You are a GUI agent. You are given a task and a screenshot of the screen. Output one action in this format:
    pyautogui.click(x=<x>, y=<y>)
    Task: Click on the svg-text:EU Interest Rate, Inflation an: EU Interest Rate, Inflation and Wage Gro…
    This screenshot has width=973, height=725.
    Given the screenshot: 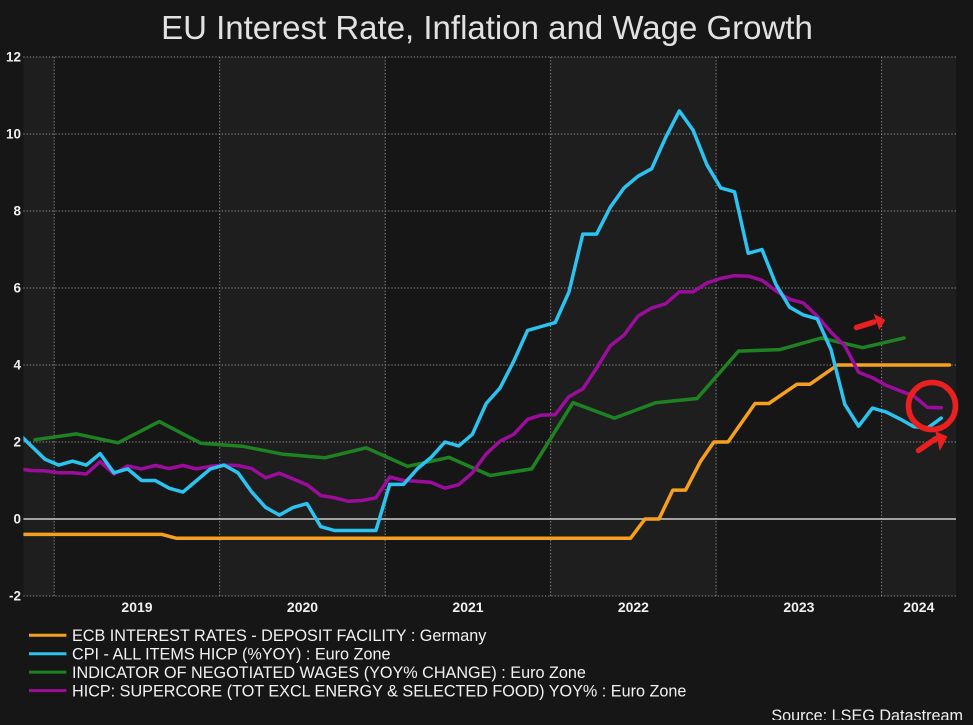 What is the action you would take?
    pyautogui.click(x=487, y=27)
    